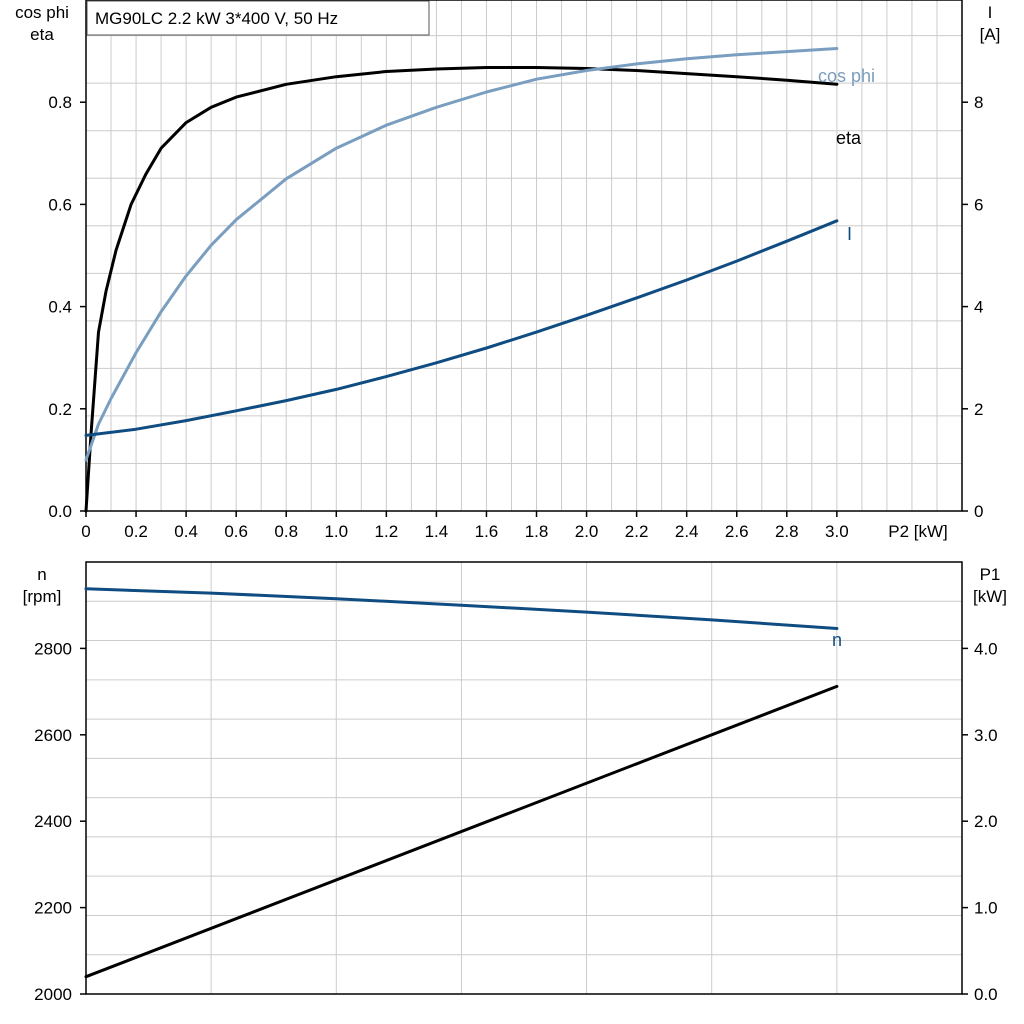  What do you see at coordinates (986, 994) in the screenshot?
I see `y-right-tick-label: 0.0` at bounding box center [986, 994].